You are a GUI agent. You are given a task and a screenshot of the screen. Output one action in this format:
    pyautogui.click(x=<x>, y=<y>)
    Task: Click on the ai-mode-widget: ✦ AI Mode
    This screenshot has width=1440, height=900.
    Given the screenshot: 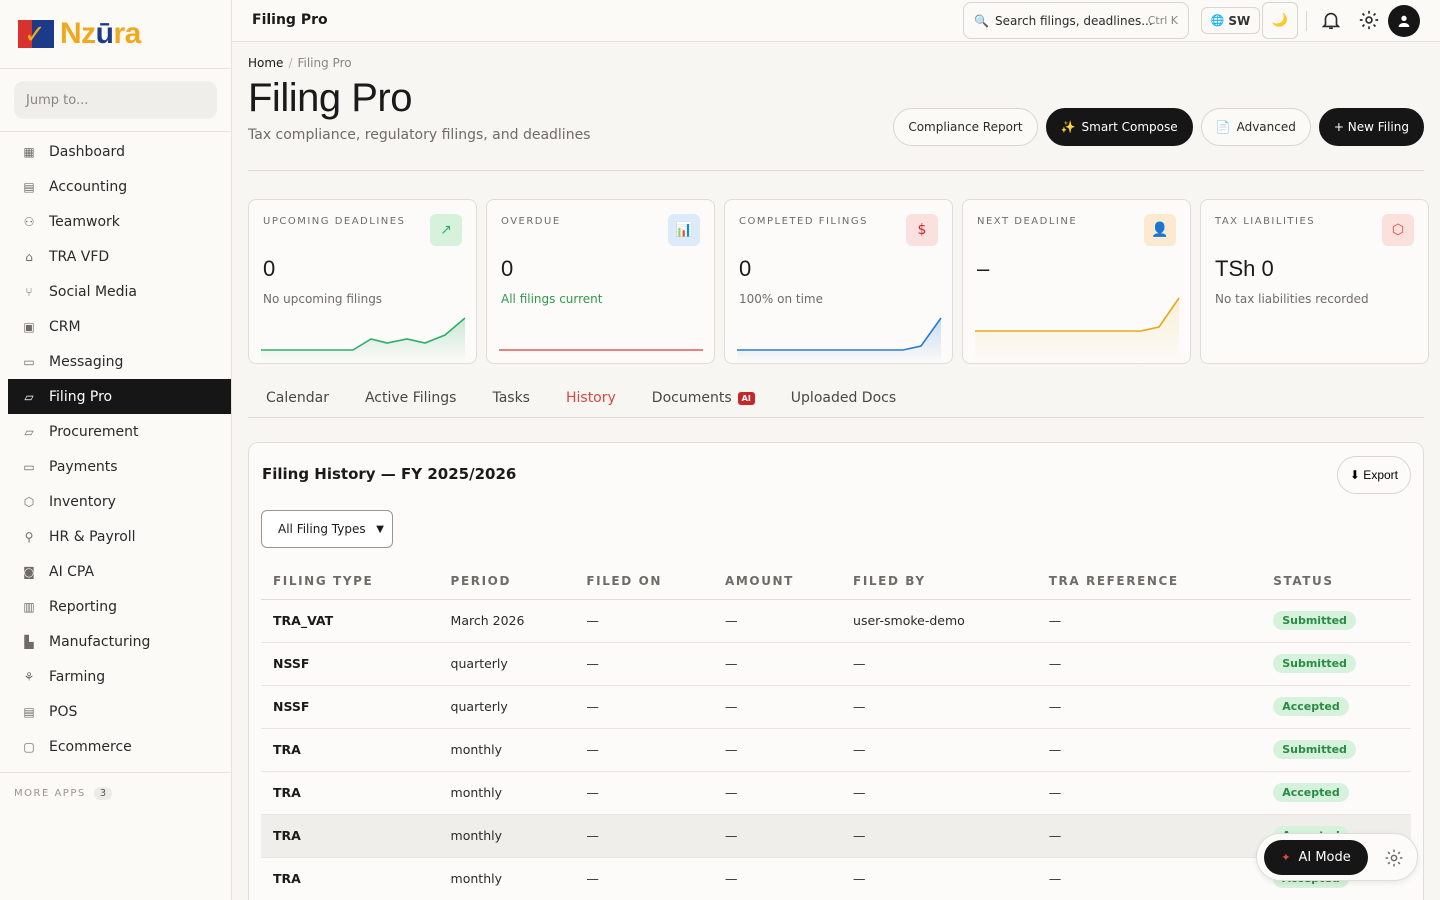 What is the action you would take?
    pyautogui.click(x=1337, y=857)
    